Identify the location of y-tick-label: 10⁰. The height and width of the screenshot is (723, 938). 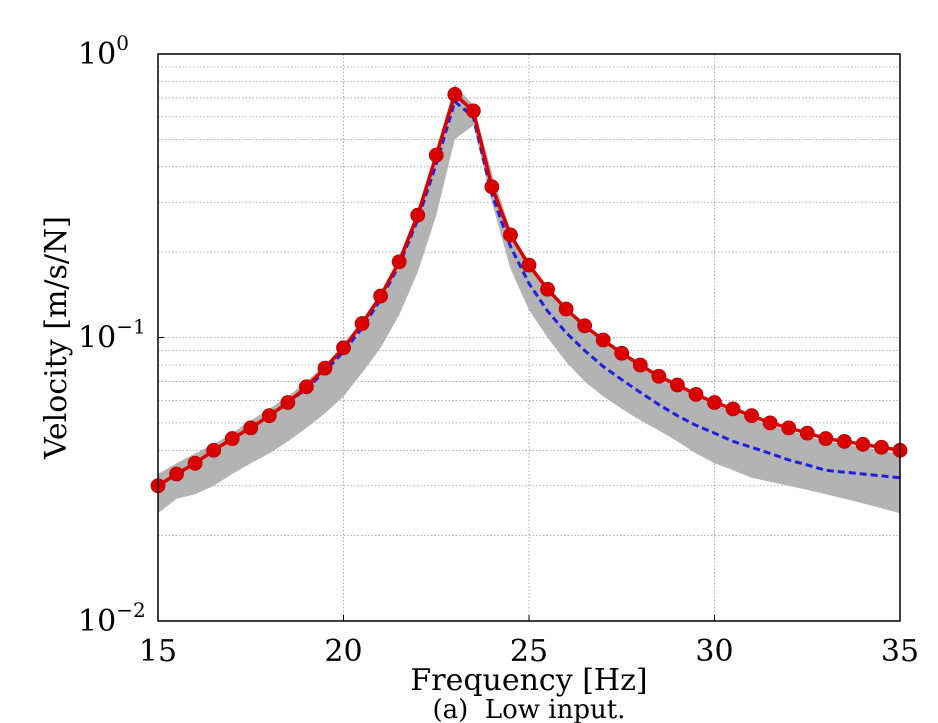
(103, 51).